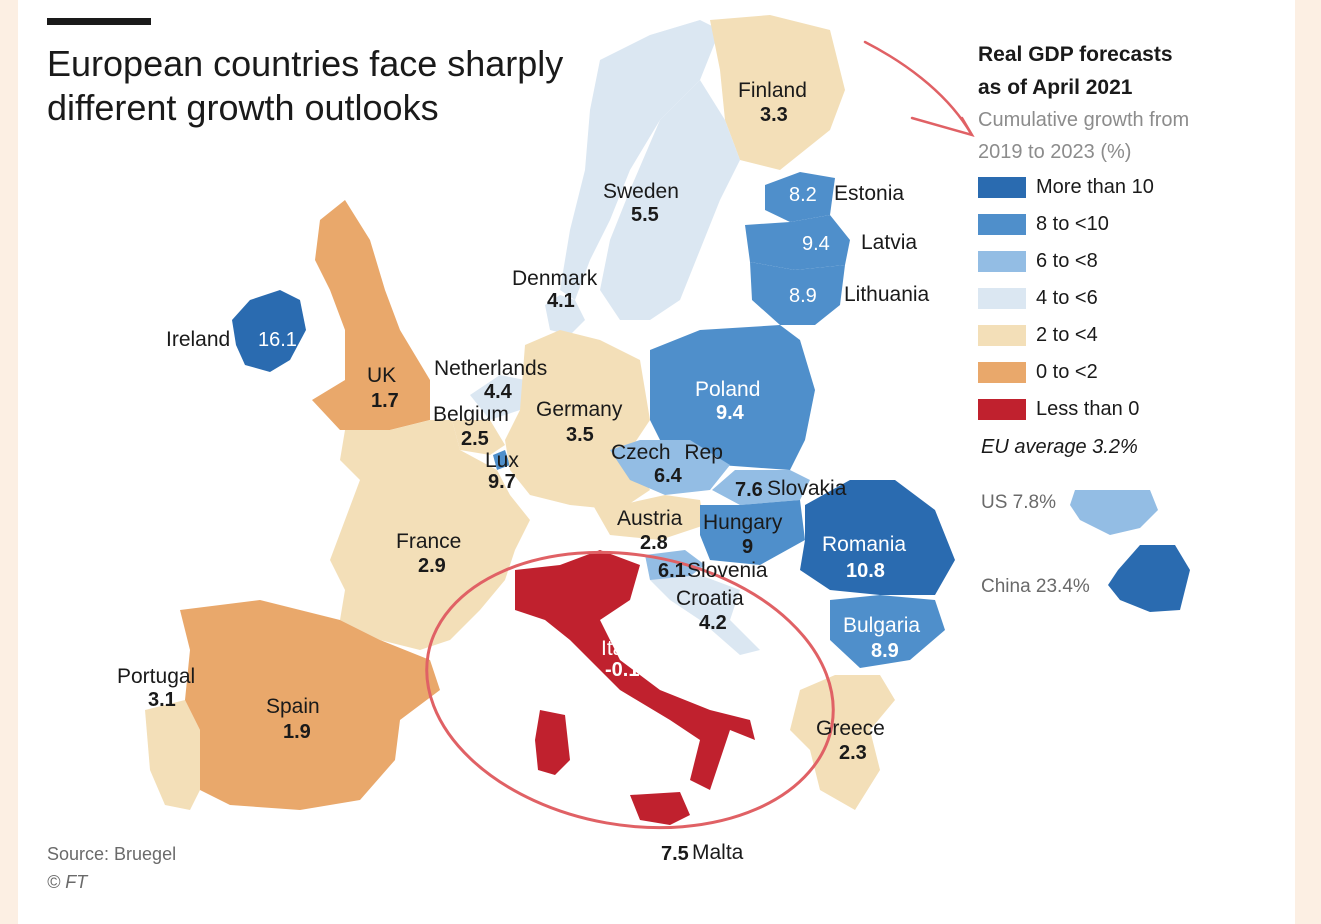 This screenshot has height=924, width=1321. I want to click on label-uk-value: 1.7, so click(385, 401).